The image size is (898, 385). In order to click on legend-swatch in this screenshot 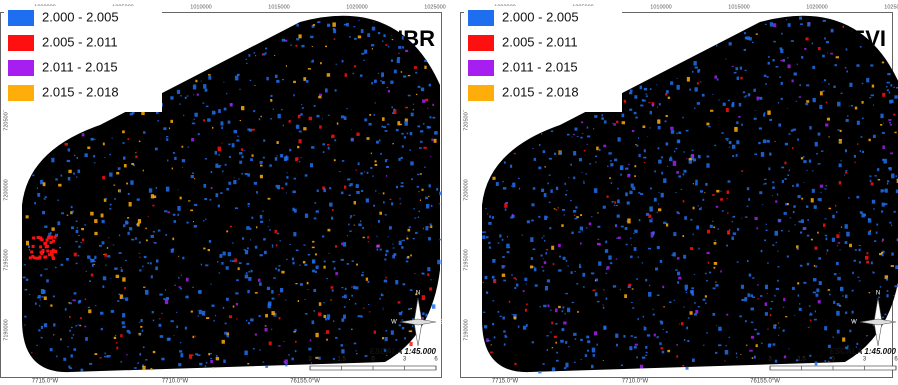, I will do `click(21, 68)`.